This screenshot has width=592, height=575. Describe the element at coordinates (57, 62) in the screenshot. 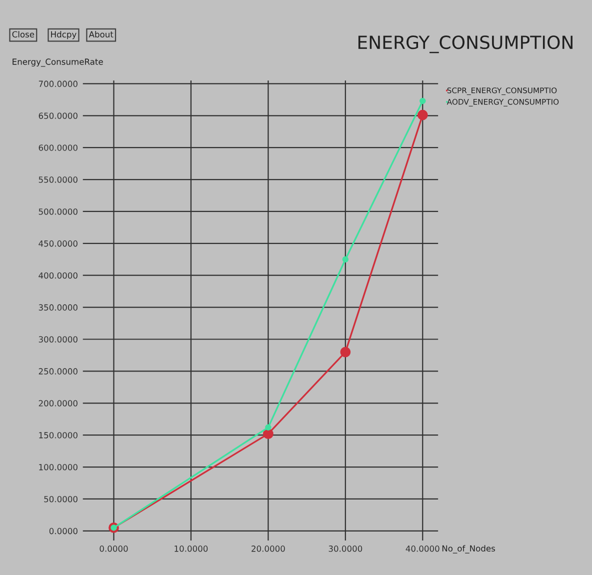

I see `y-axis-title: Energy_ConsumeRate` at that location.